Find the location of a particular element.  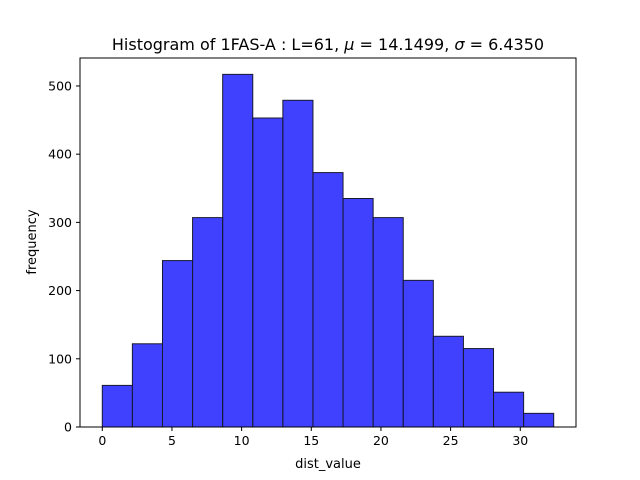

y-tick-label: 100 is located at coordinates (60, 358).